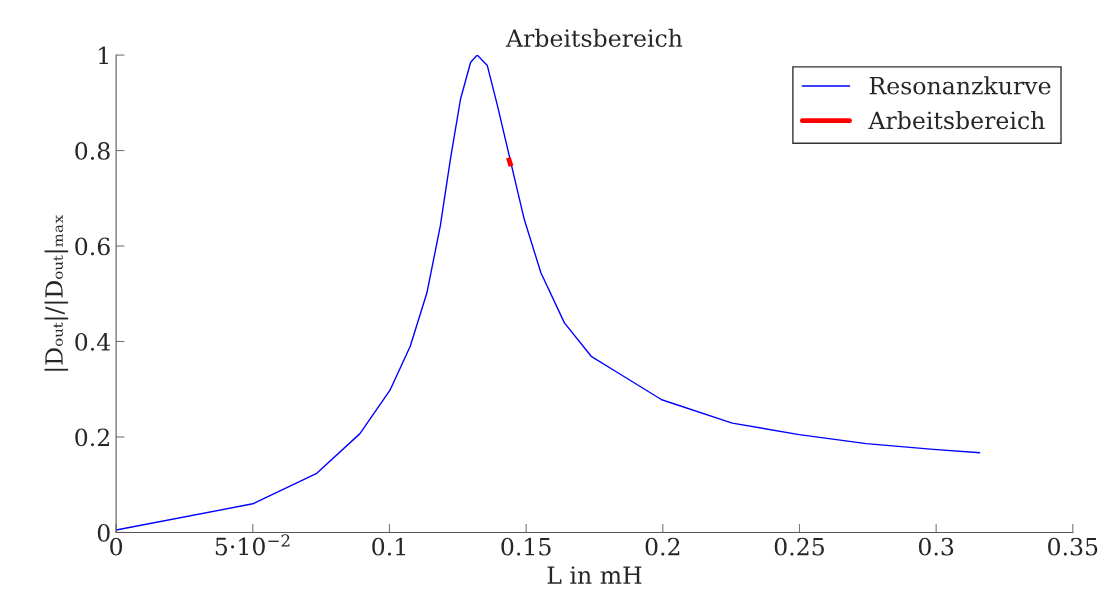  Describe the element at coordinates (93, 341) in the screenshot. I see `y-tick-label: 0.4` at that location.